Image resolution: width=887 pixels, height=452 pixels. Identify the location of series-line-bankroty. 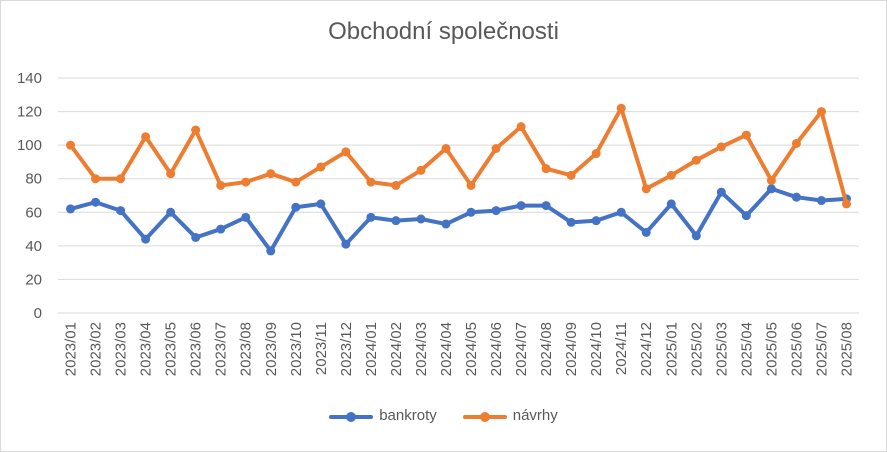
(458, 219).